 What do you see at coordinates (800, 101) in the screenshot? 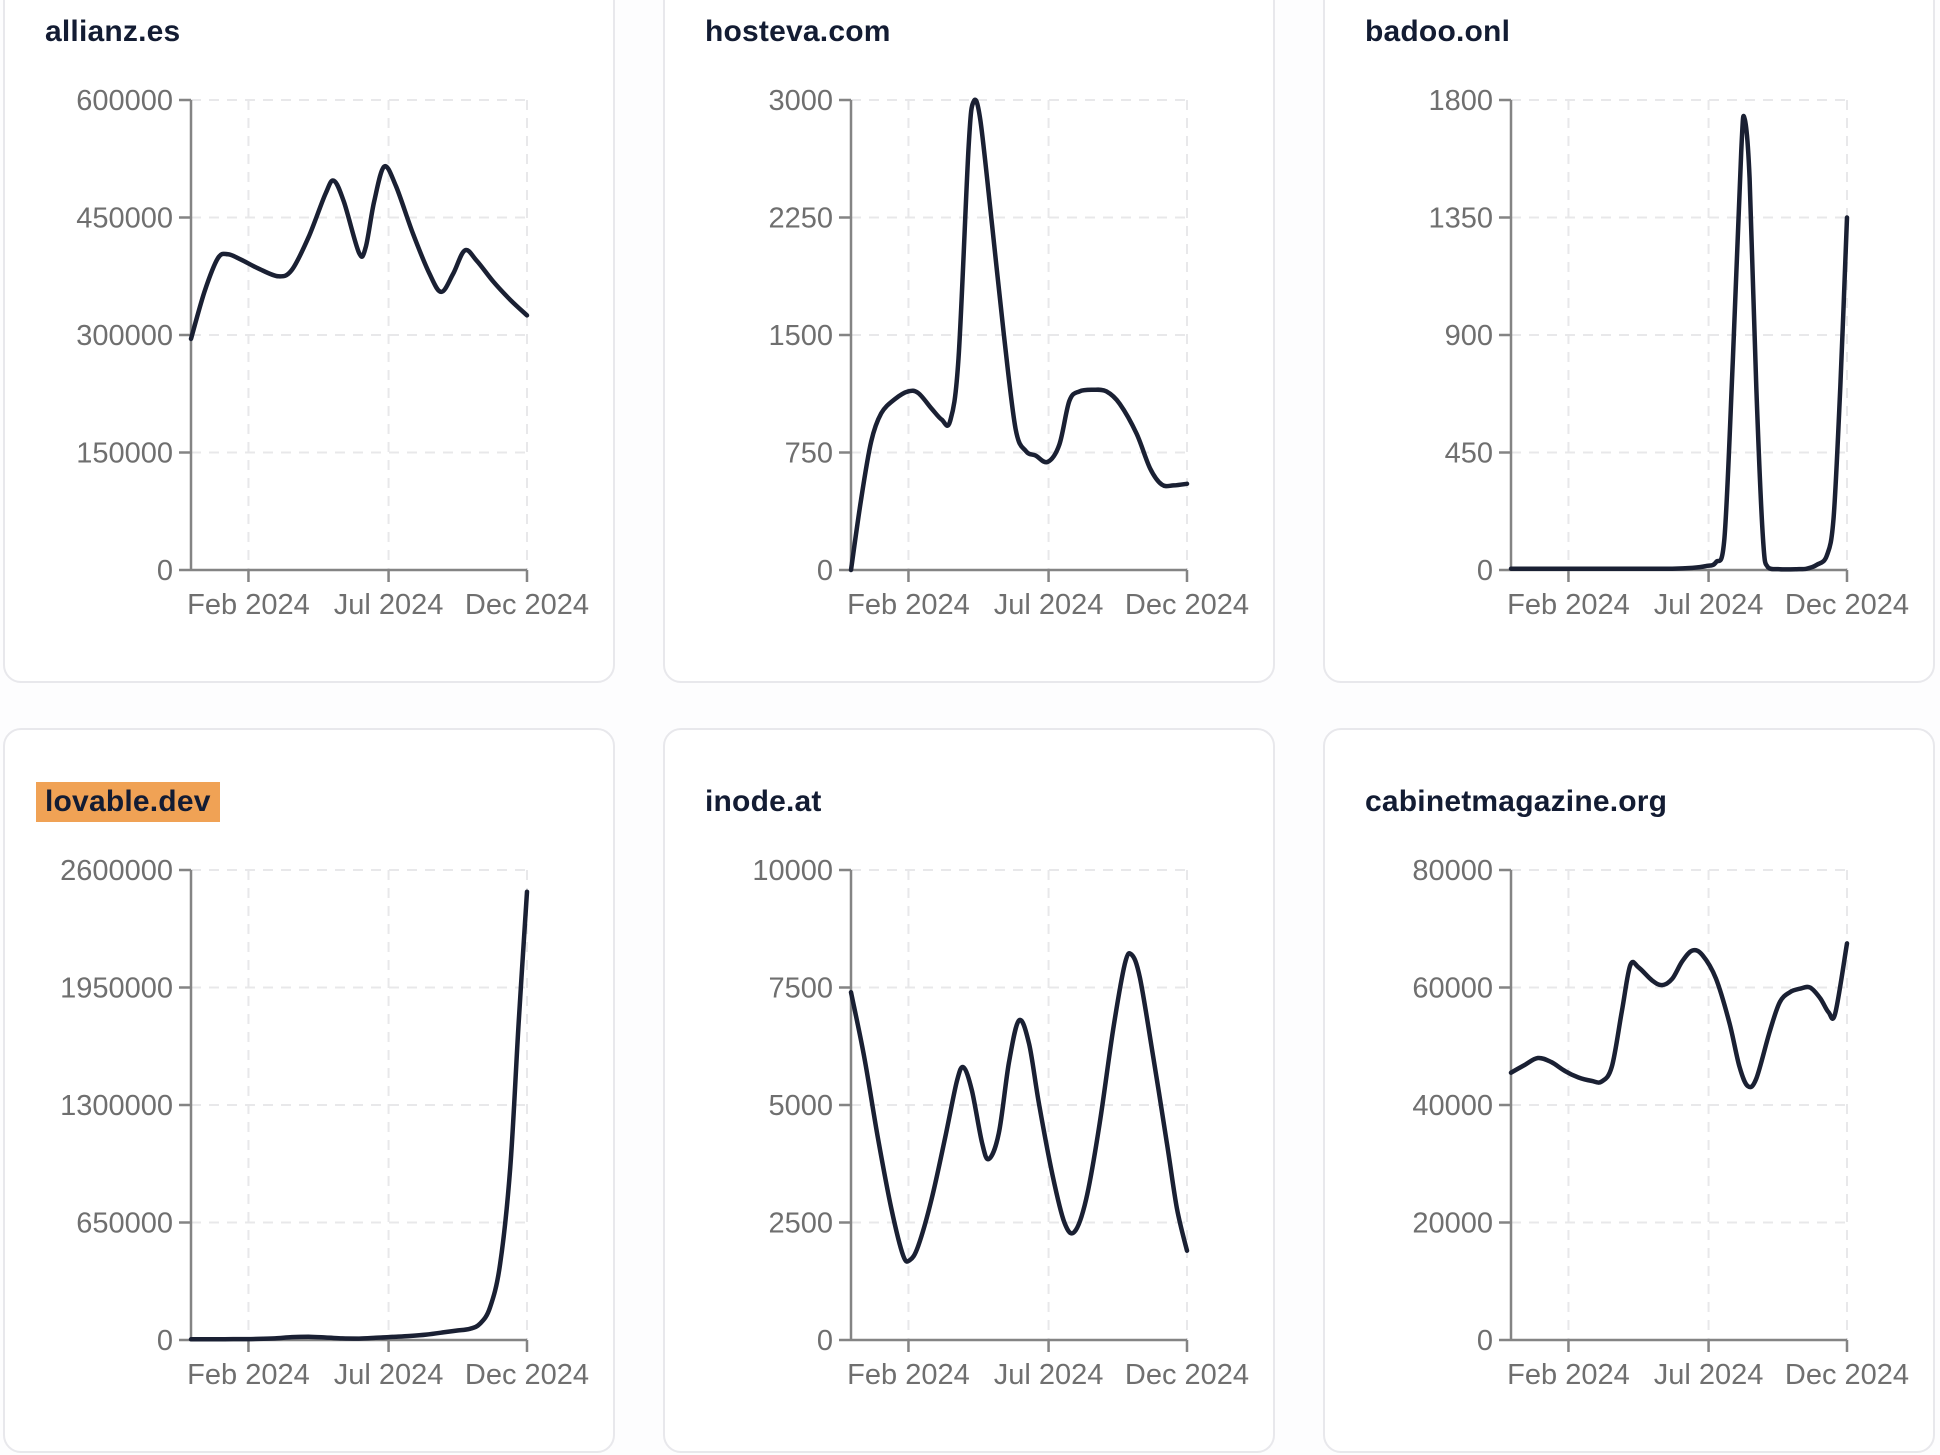
I see `y-tick-label: 3000` at bounding box center [800, 101].